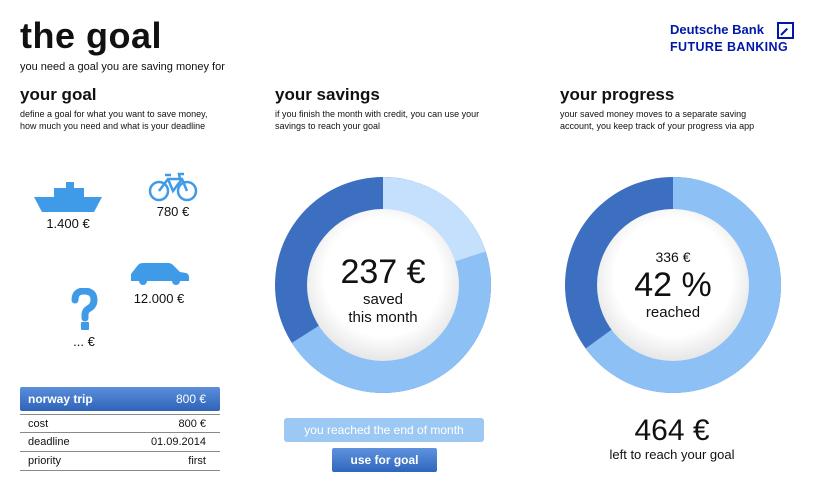  What do you see at coordinates (328, 126) in the screenshot?
I see `savings-section-desc-line2: savings to reach your goal` at bounding box center [328, 126].